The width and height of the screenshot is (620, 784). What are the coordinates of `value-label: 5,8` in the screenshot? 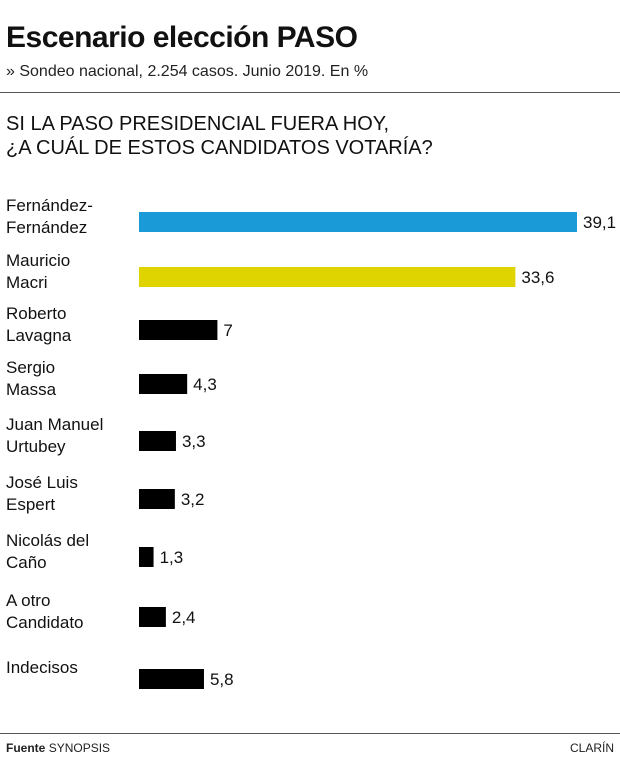 It's located at (222, 679).